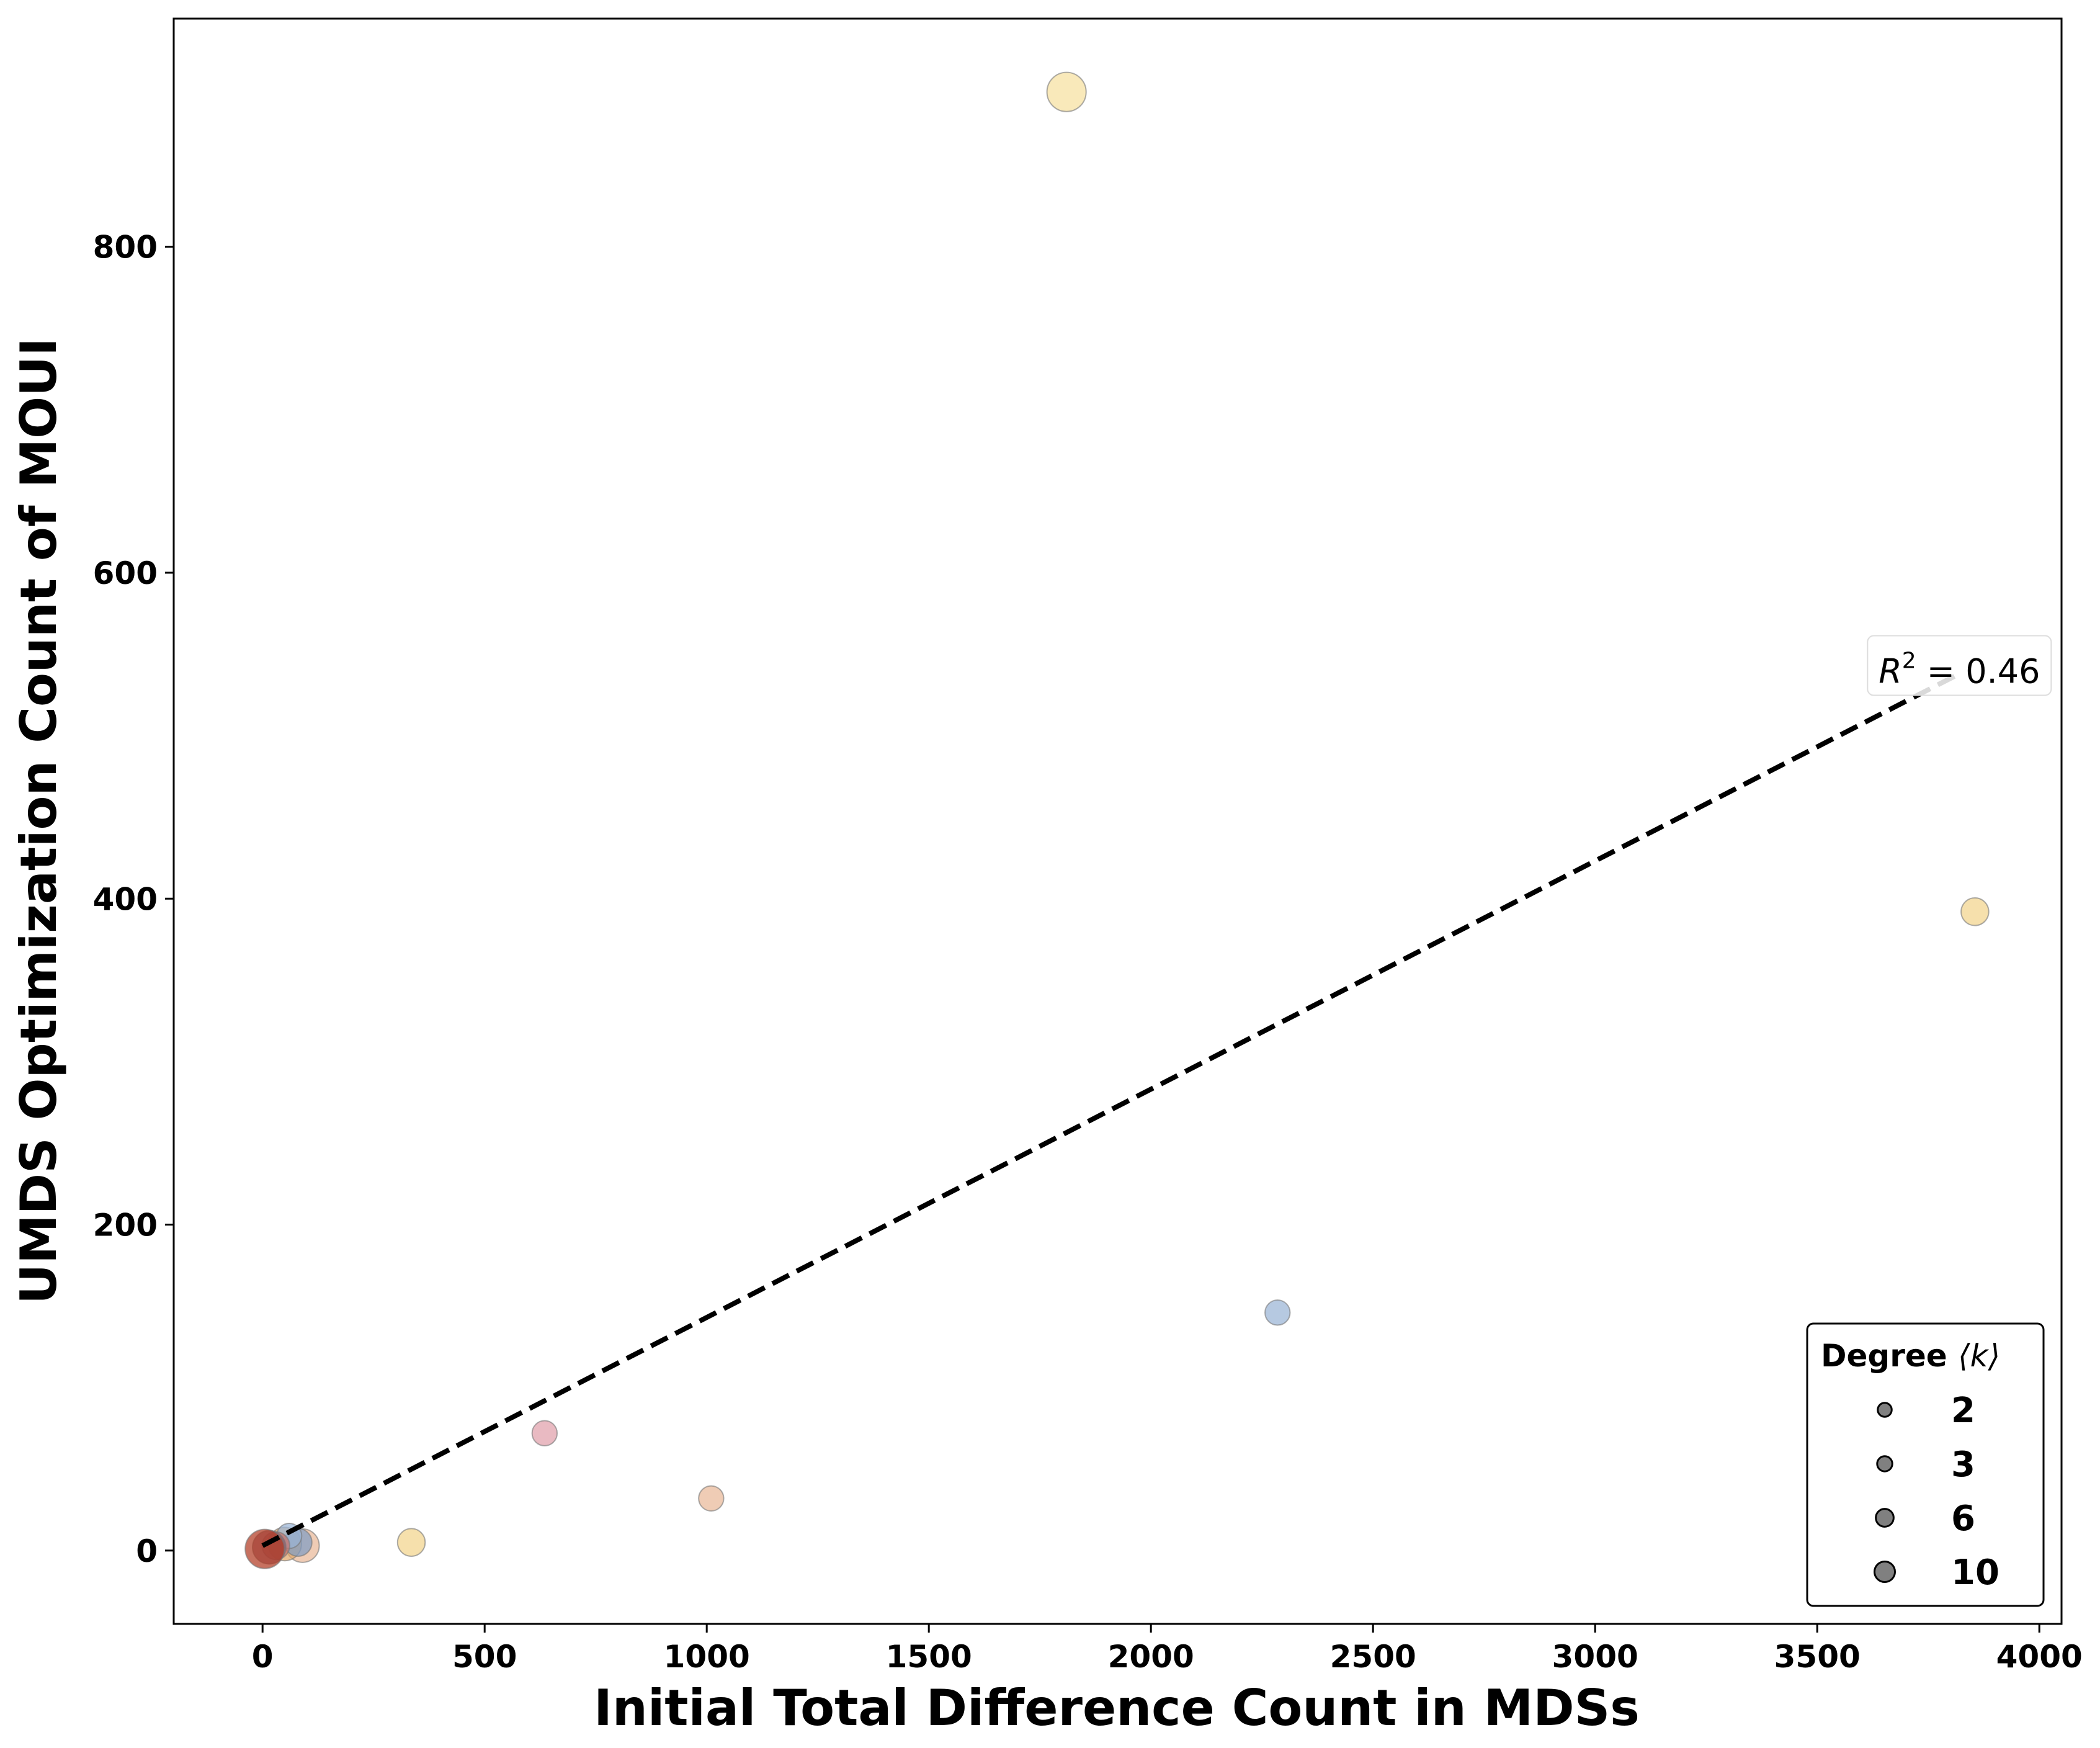 This screenshot has width=2100, height=1748. What do you see at coordinates (1975, 1573) in the screenshot?
I see `legend-label: 10` at bounding box center [1975, 1573].